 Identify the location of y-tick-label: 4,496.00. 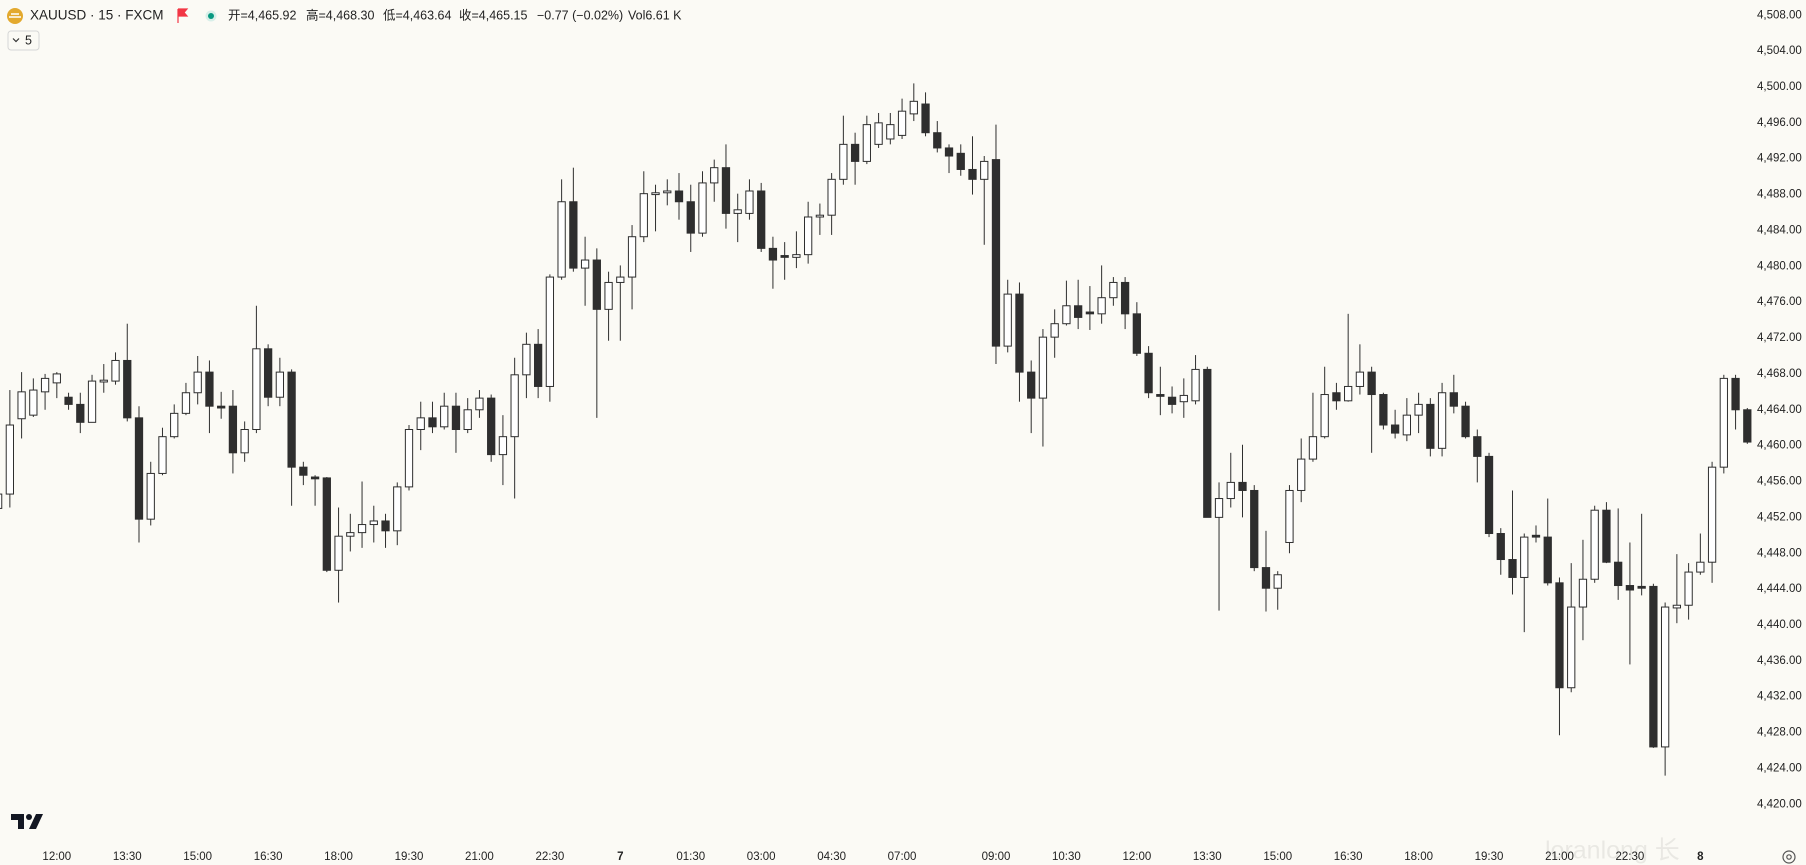
(1779, 123).